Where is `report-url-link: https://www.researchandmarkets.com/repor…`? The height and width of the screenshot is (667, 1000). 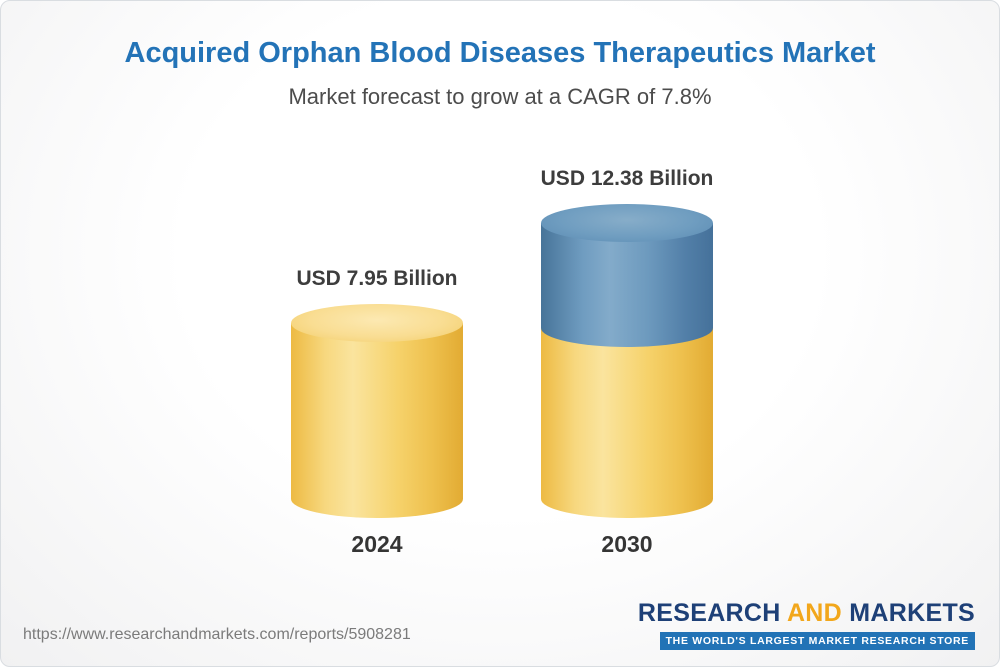
report-url-link: https://www.researchandmarkets.com/repor… is located at coordinates (217, 634).